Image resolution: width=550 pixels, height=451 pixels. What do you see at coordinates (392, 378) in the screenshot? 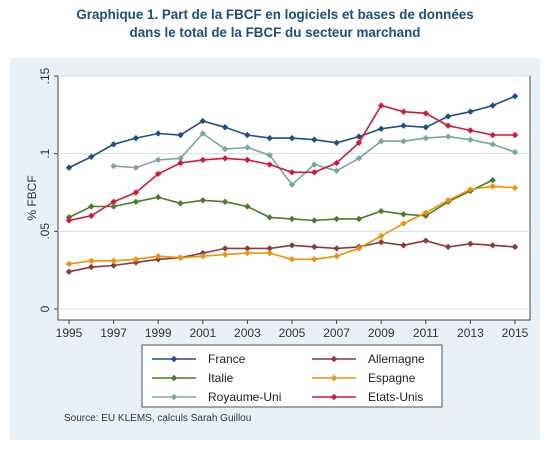
I see `legend-label: Espagne` at bounding box center [392, 378].